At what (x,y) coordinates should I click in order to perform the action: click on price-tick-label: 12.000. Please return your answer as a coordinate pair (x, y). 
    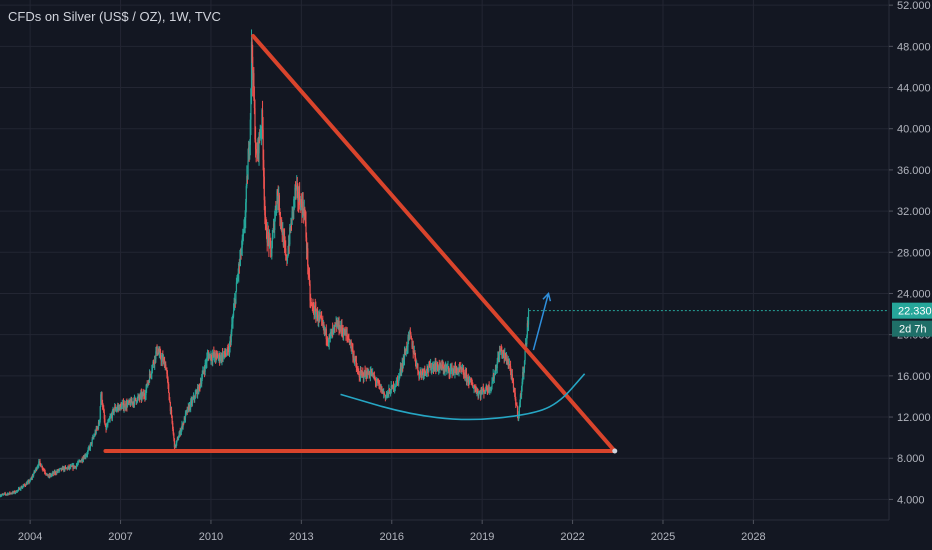
    Looking at the image, I should click on (914, 418).